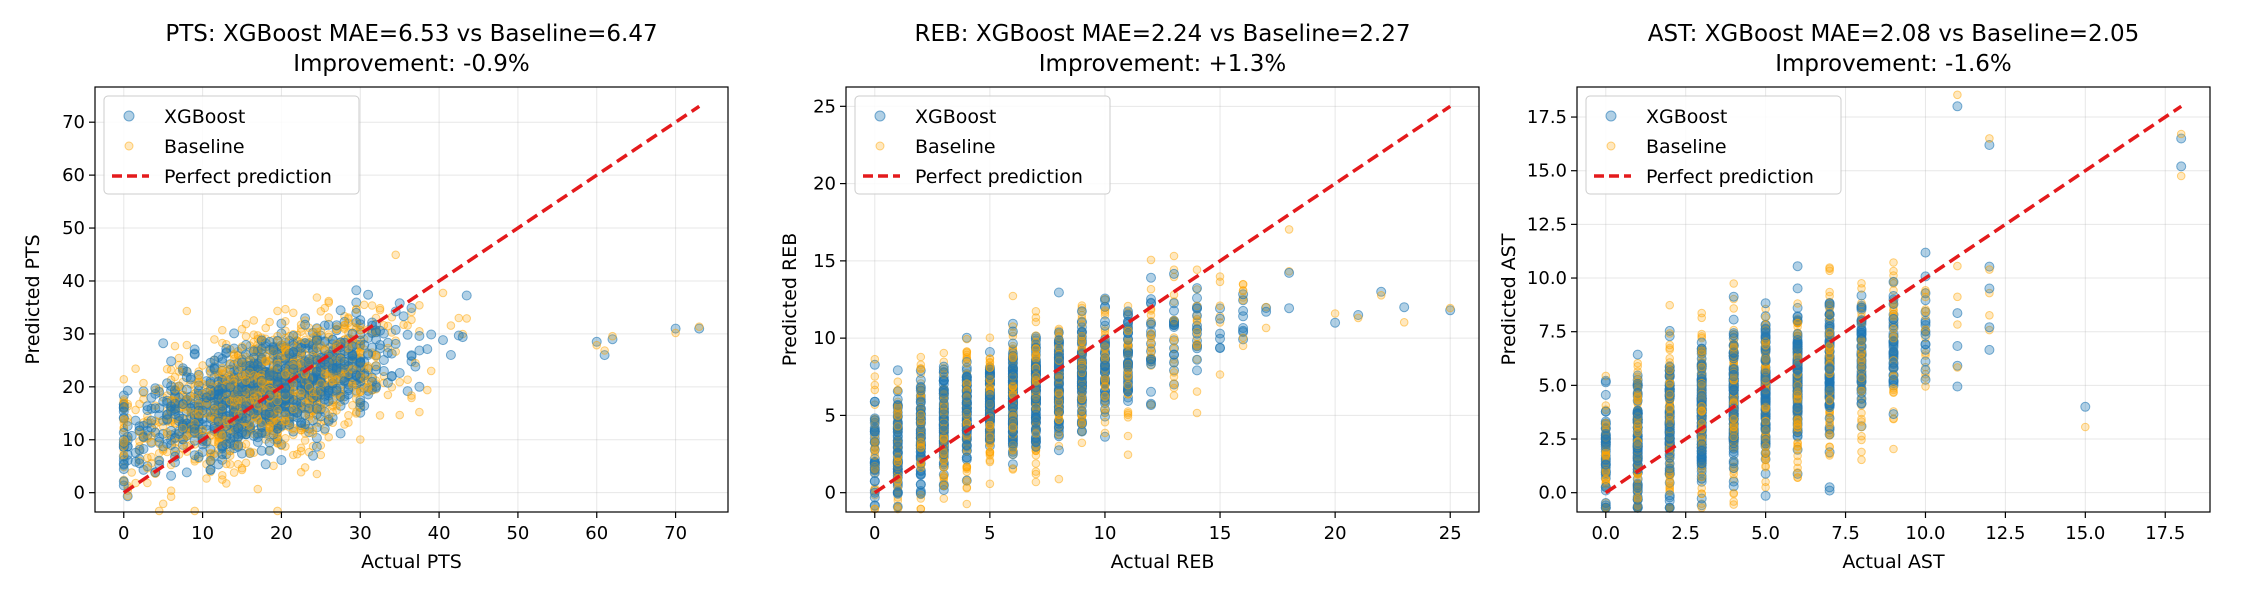 This screenshot has height=600, width=2250. Describe the element at coordinates (411, 562) in the screenshot. I see `x-axis-label: Actual PTS` at that location.